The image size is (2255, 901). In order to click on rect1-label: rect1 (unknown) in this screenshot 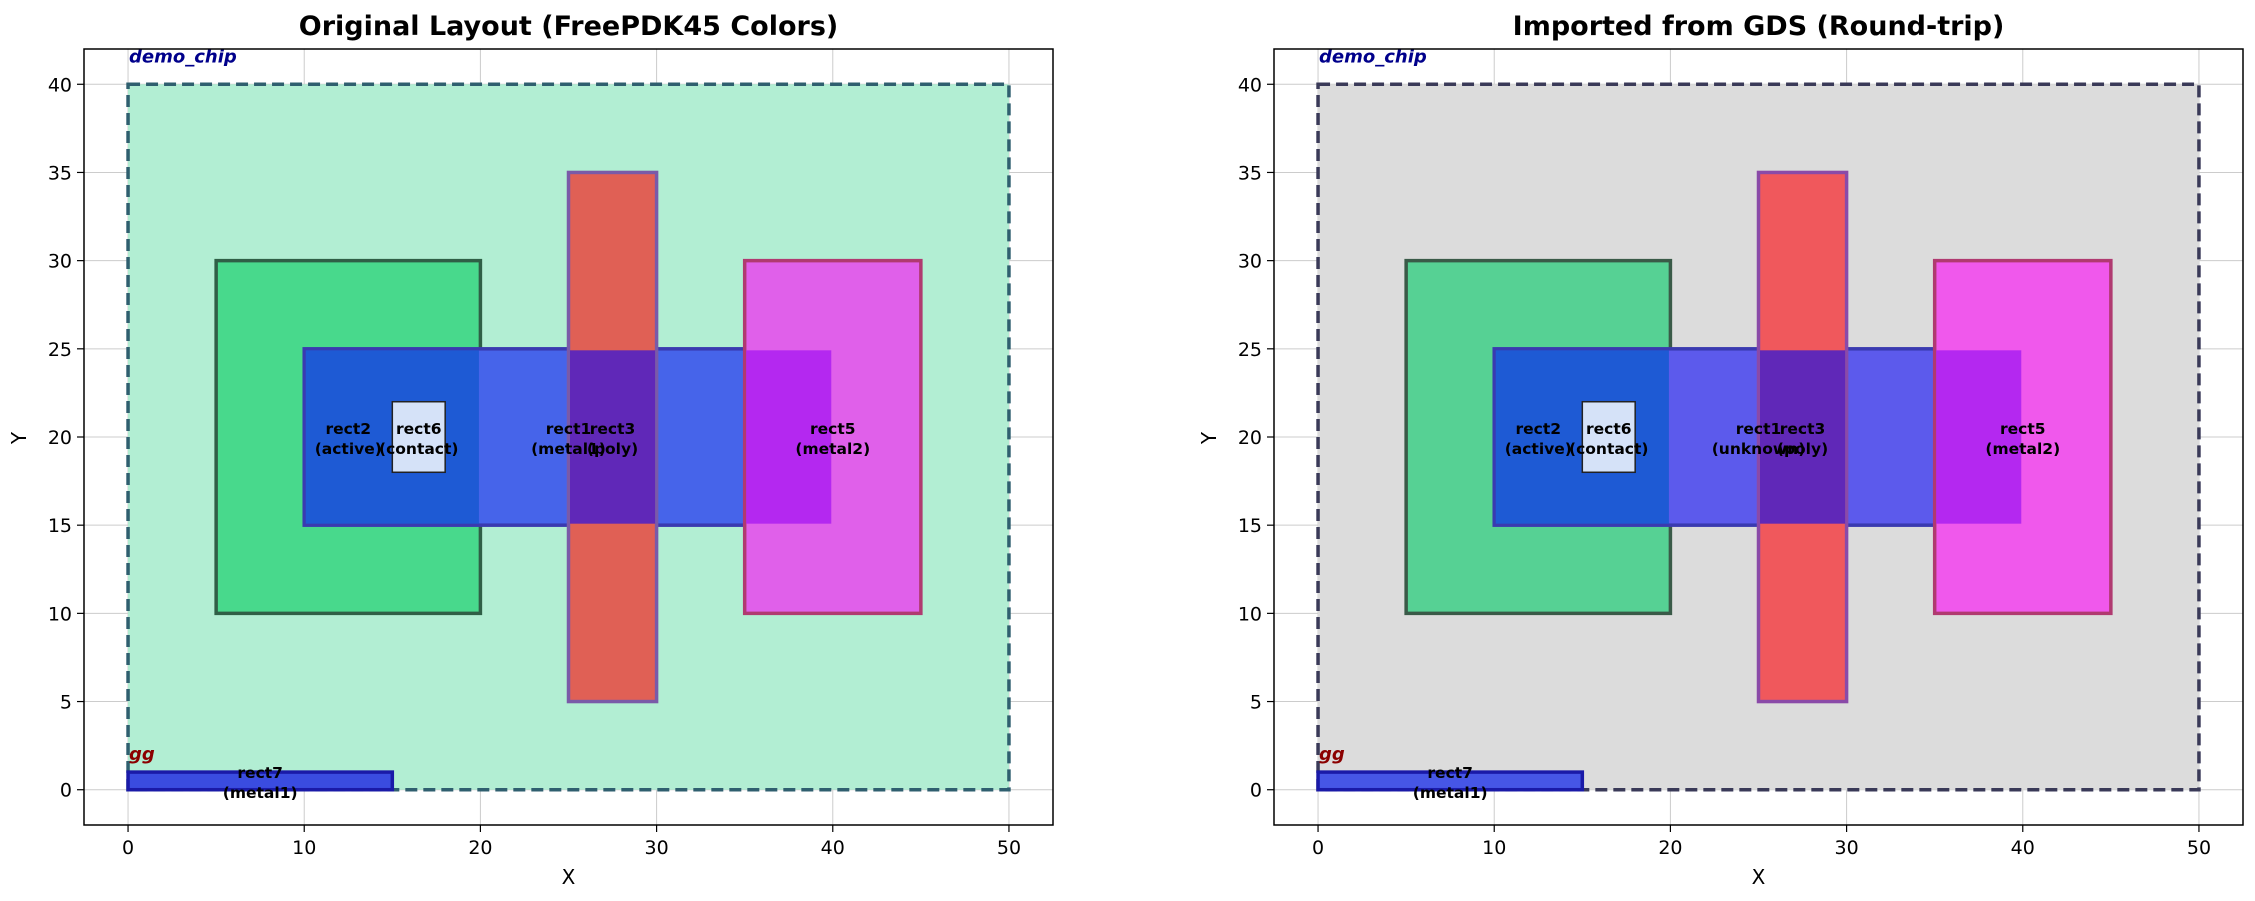, I will do `click(1759, 439)`.